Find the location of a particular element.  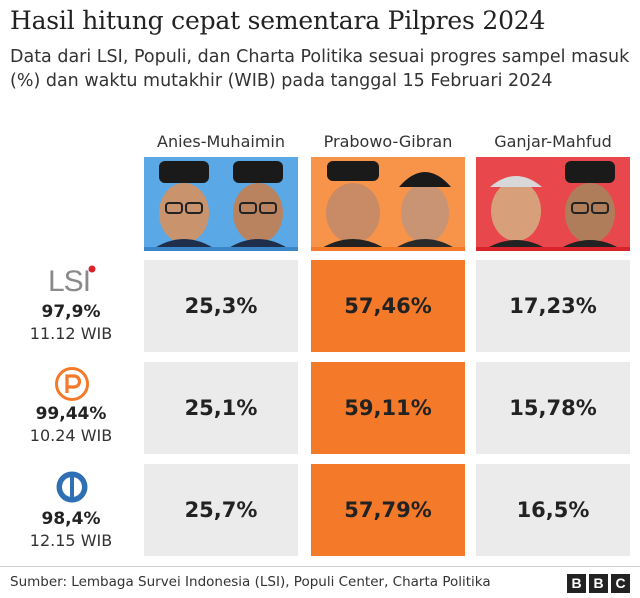

column-header-ganjar: Ganjar-Mahfud is located at coordinates (553, 141).